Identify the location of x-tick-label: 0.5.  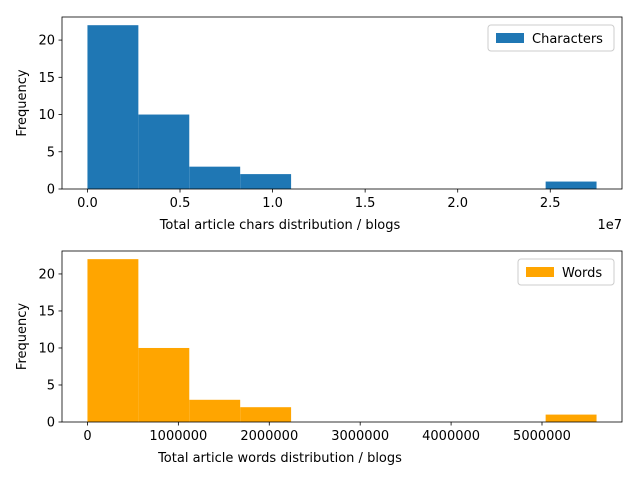
(180, 203).